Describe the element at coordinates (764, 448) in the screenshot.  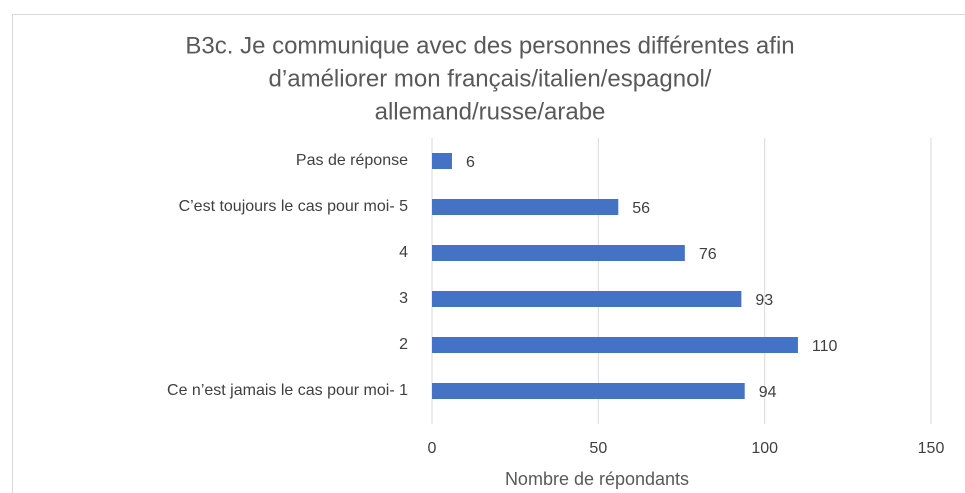
I see `x-tick-label: 100` at that location.